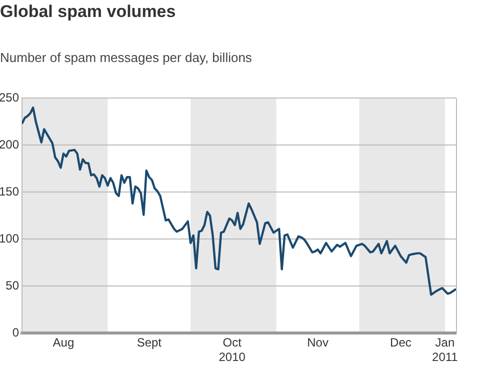 Image resolution: width=478 pixels, height=389 pixels. I want to click on y-tick-label: 150, so click(10, 191).